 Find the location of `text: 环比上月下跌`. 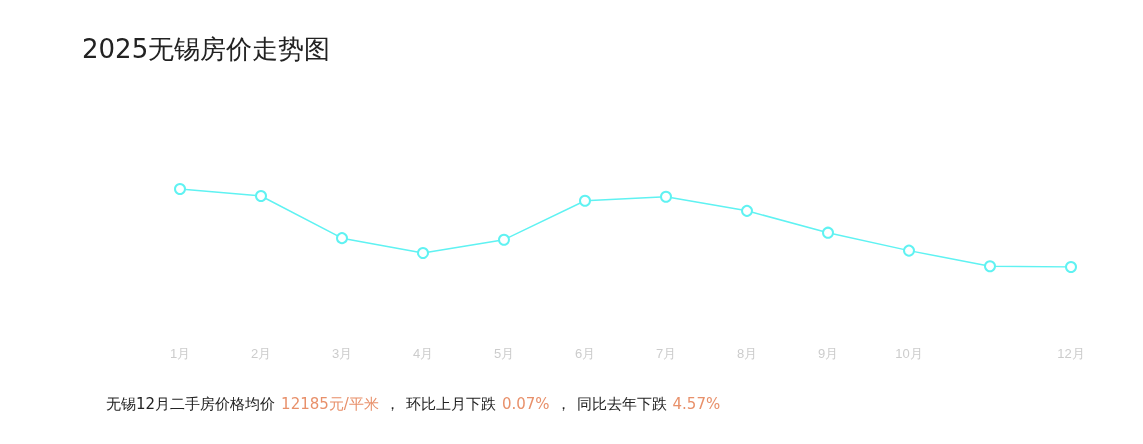

text: 环比上月下跌 is located at coordinates (450, 404).